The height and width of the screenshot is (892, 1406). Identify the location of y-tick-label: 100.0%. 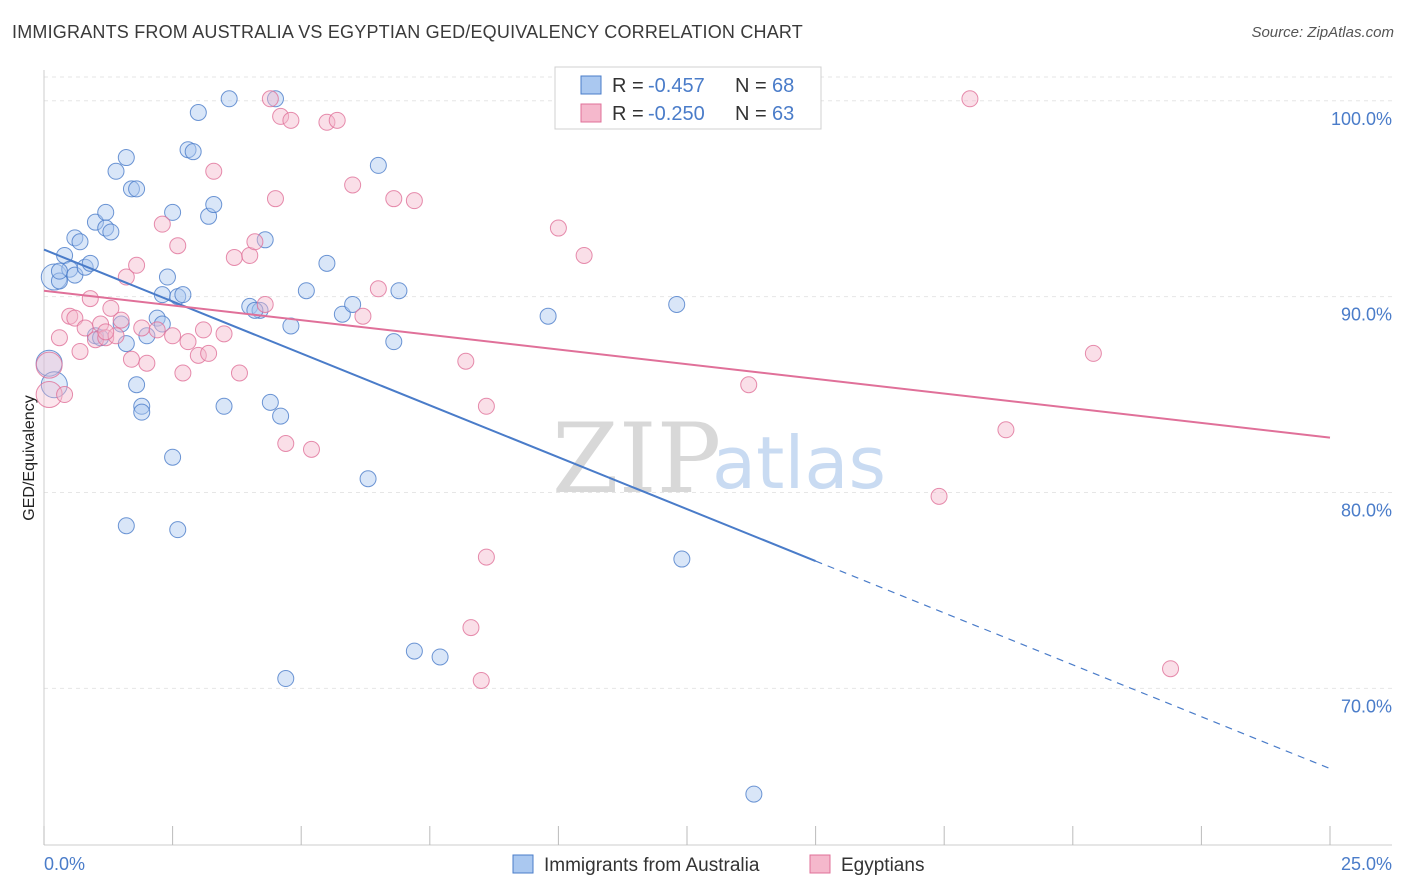
(1361, 119).